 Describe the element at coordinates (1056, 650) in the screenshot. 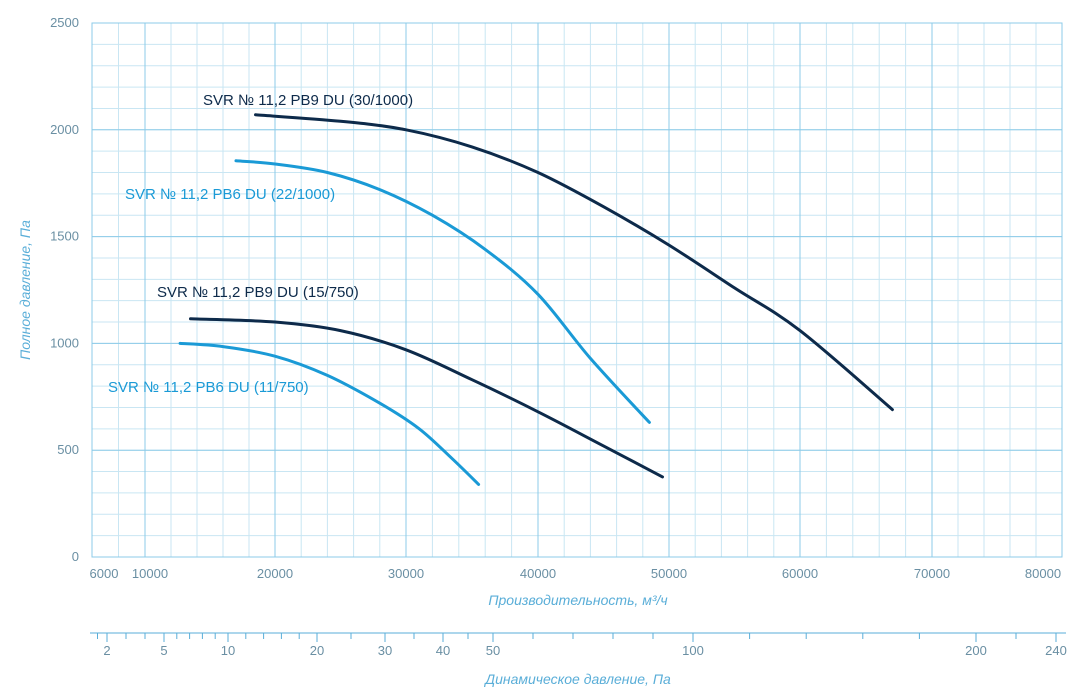

I see `secondary-tick-label: 240` at that location.